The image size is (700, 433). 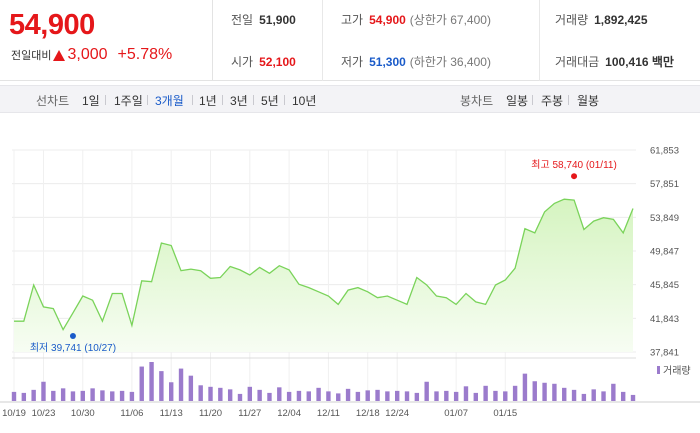 I want to click on period-tab-1w: 1주일, so click(x=128, y=101).